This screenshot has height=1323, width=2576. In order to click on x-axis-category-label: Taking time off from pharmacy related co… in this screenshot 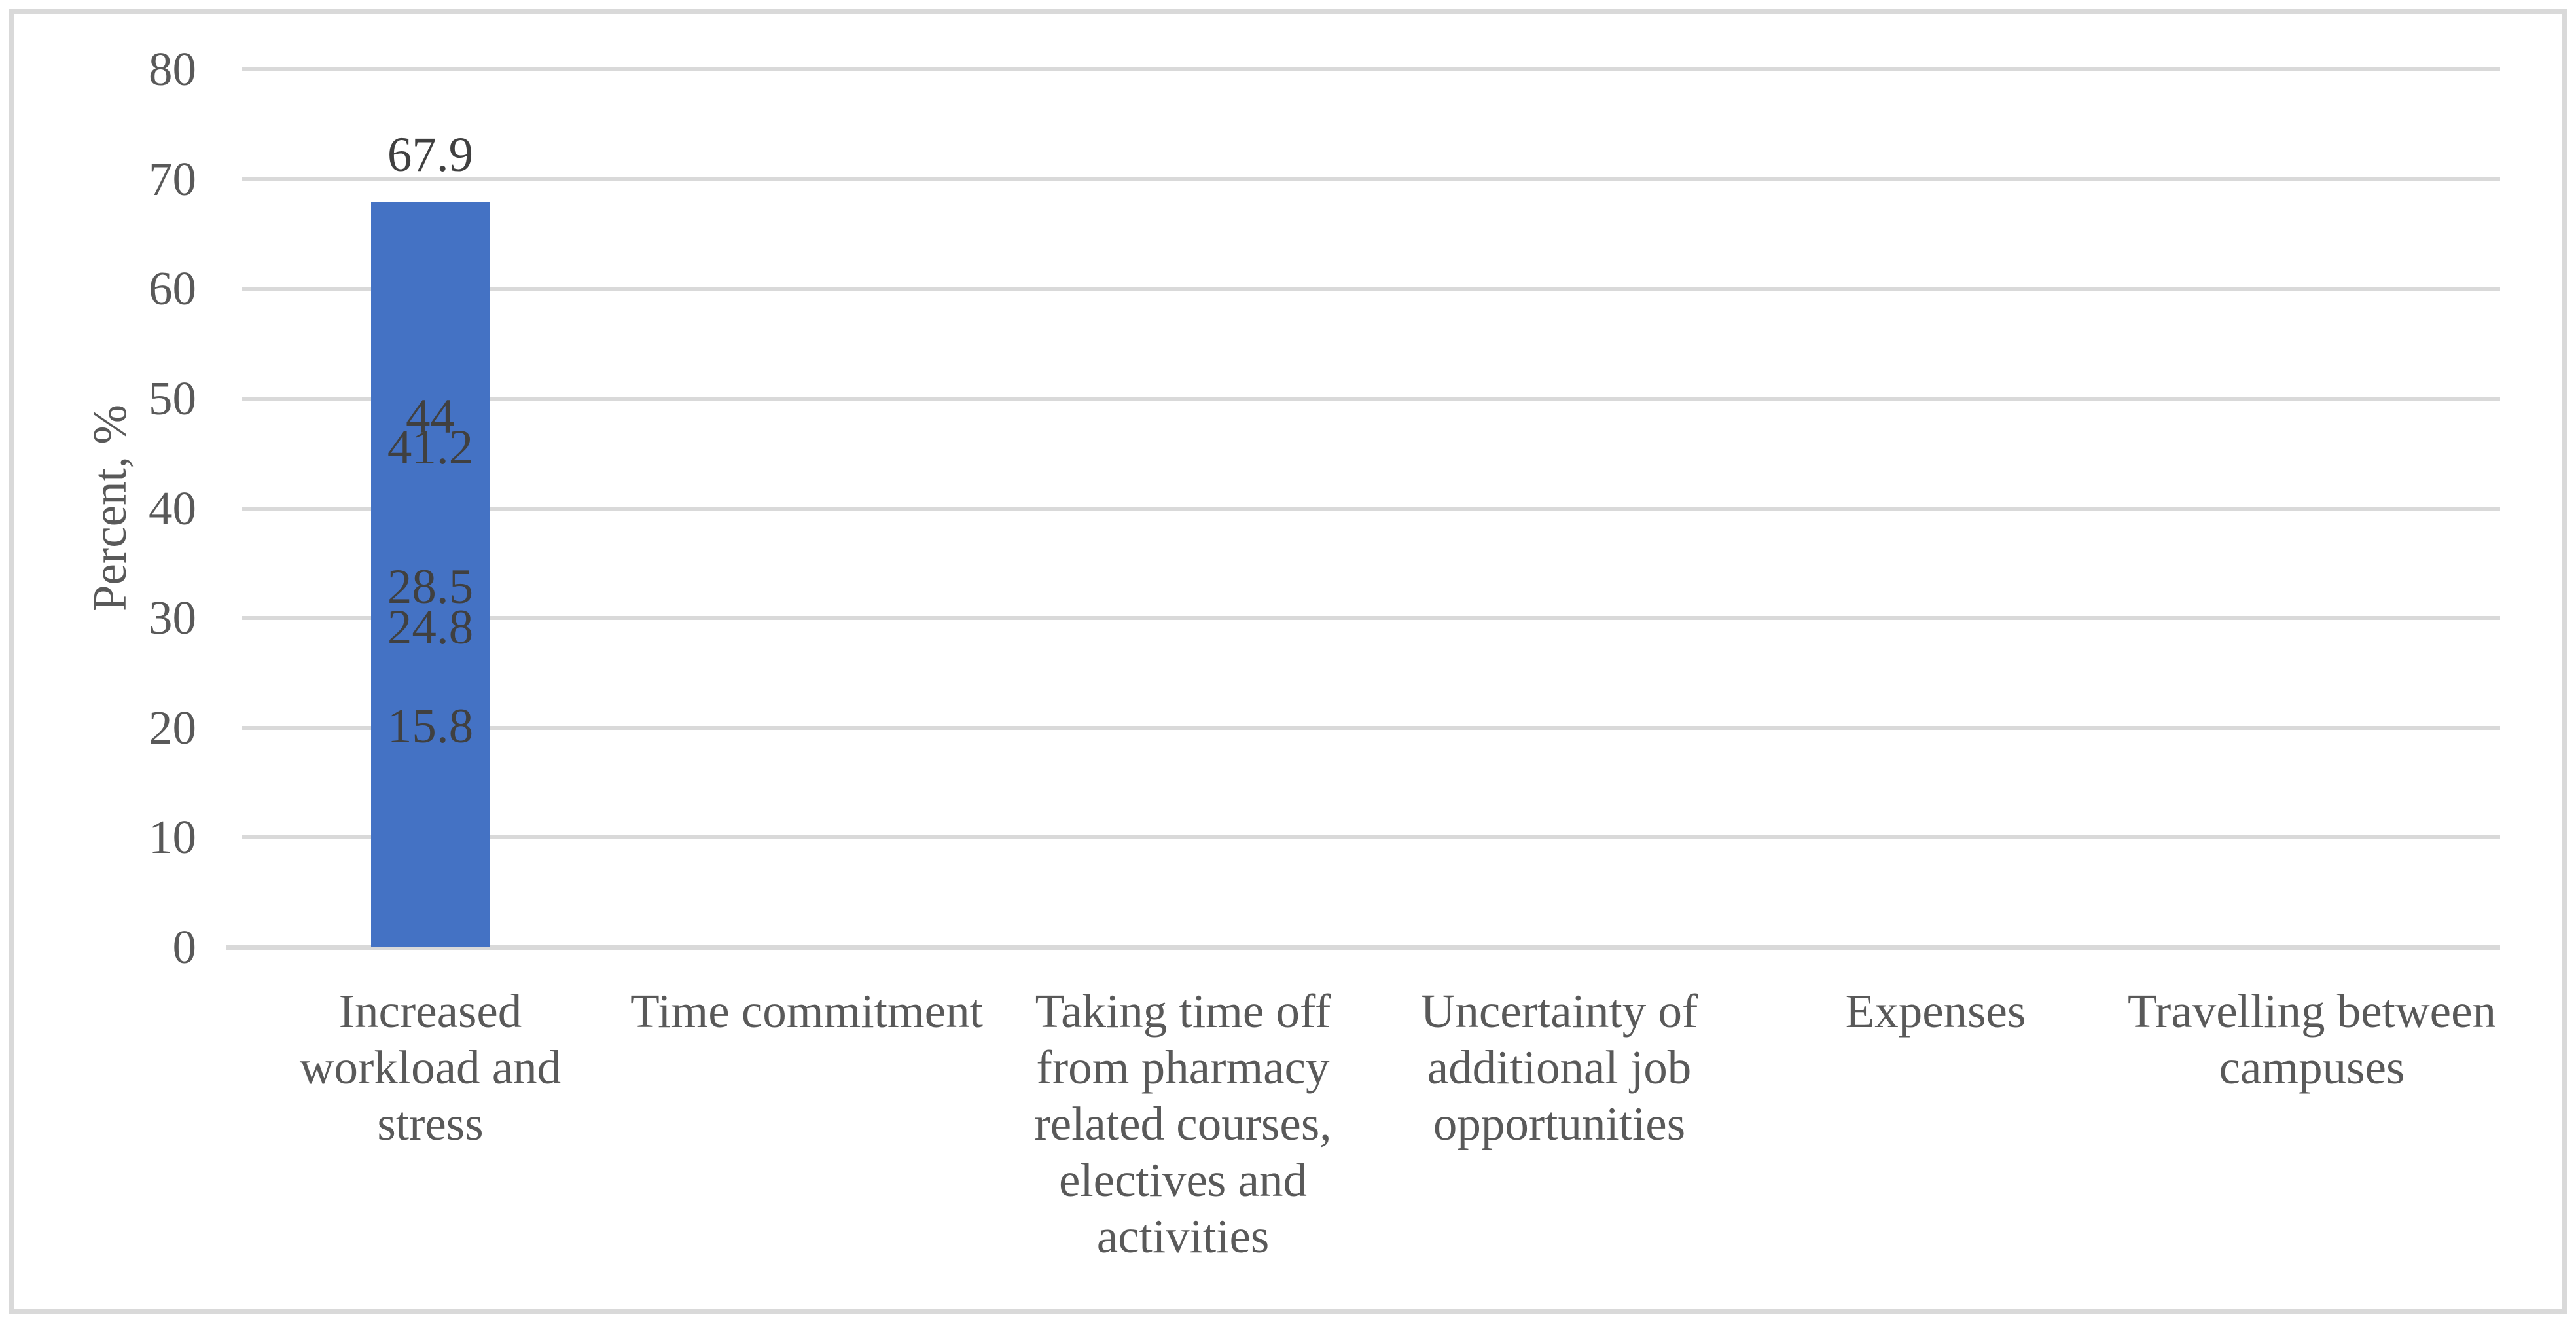, I will do `click(1183, 1124)`.